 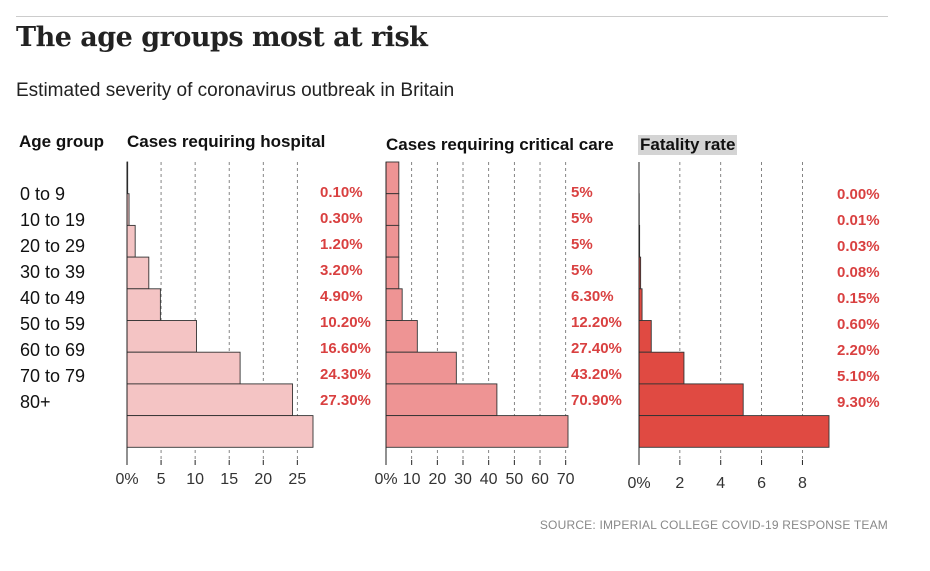 What do you see at coordinates (341, 218) in the screenshot?
I see `hospital-value-label-2: 0.30%` at bounding box center [341, 218].